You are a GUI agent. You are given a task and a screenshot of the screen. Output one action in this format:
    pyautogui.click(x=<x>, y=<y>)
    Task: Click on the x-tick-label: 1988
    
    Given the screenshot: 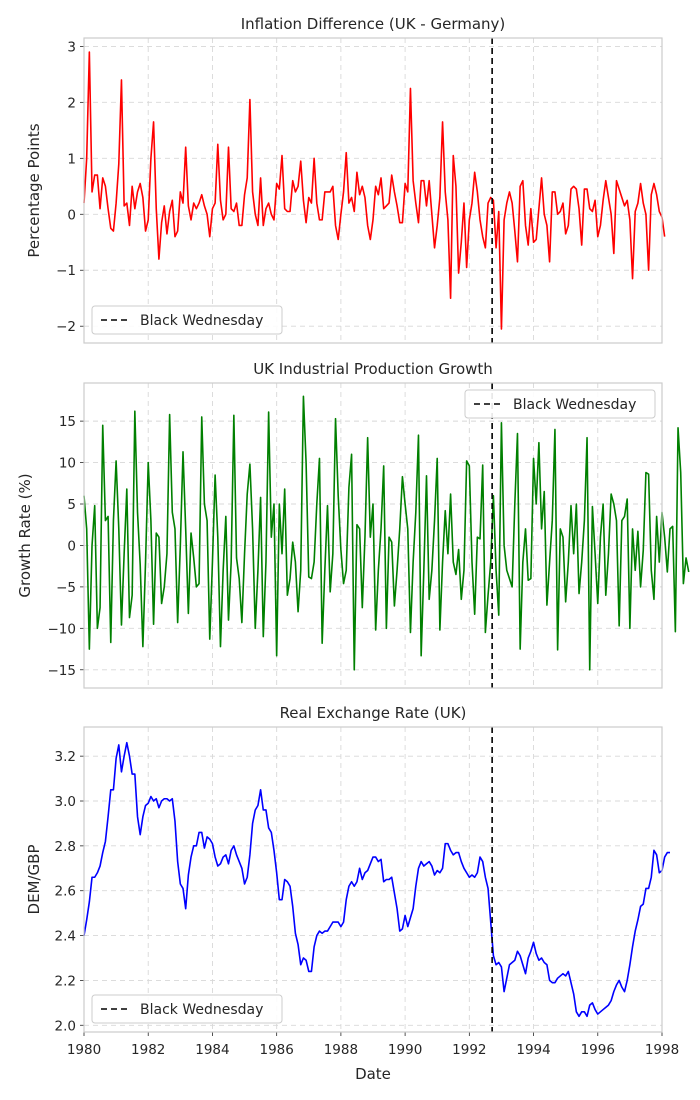 What is the action you would take?
    pyautogui.click(x=341, y=1050)
    